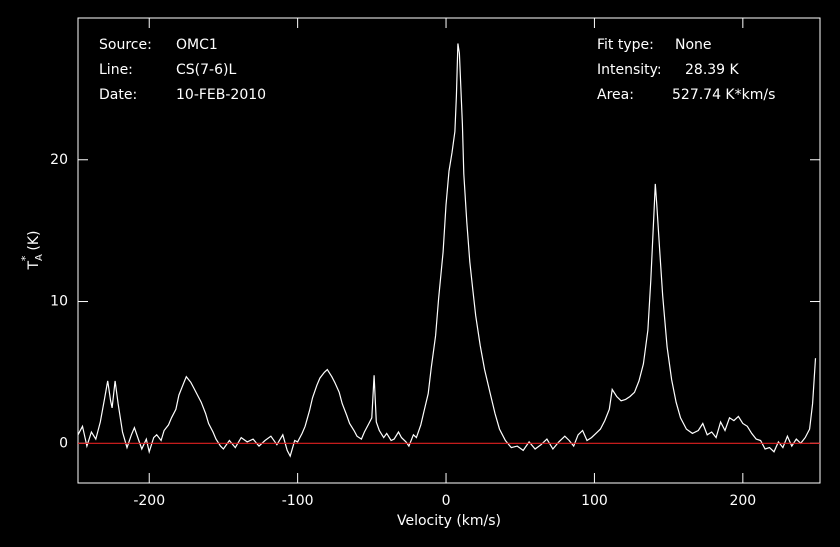  I want to click on info-label: Intensity:, so click(629, 70).